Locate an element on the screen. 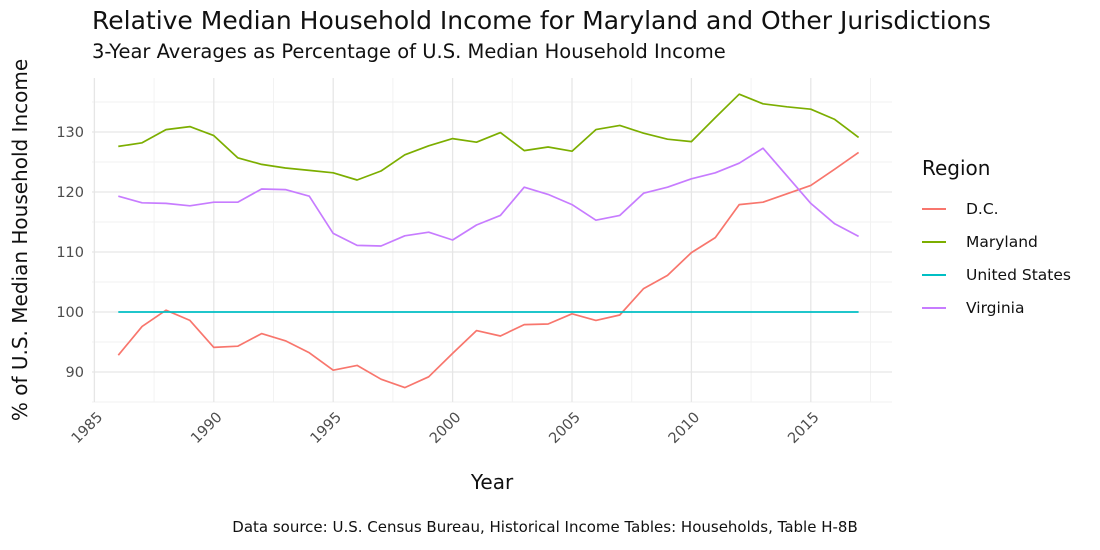 Image resolution: width=1100 pixels, height=550 pixels. x-axis-ticks: 1985 1990 1995 2000 2005 2010 2015 is located at coordinates (446, 428).